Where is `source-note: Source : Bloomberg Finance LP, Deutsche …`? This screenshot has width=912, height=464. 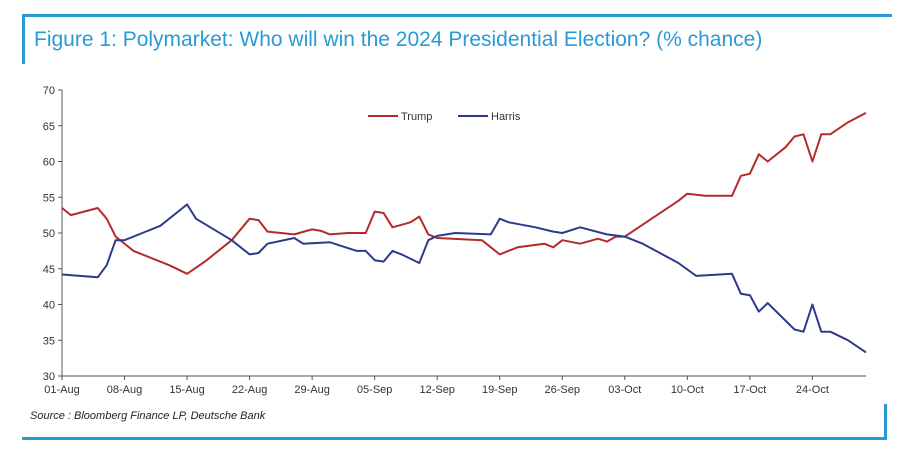
source-note: Source : Bloomberg Finance LP, Deutsche … is located at coordinates (148, 416).